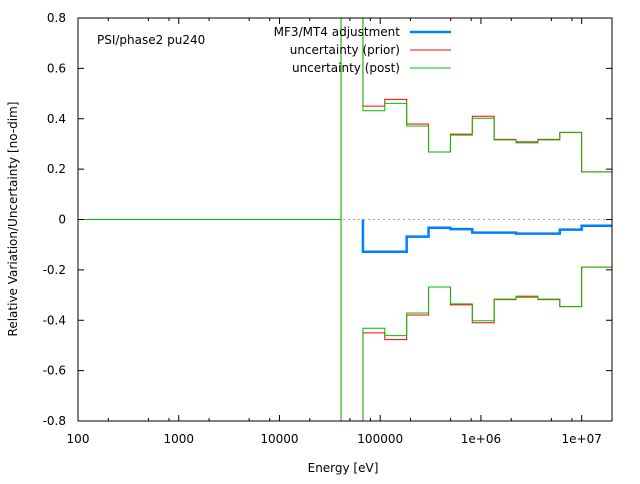 The height and width of the screenshot is (484, 640). Describe the element at coordinates (13, 219) in the screenshot. I see `y-axis-label: Relative Variation/Uncertainty [no-dim]` at that location.